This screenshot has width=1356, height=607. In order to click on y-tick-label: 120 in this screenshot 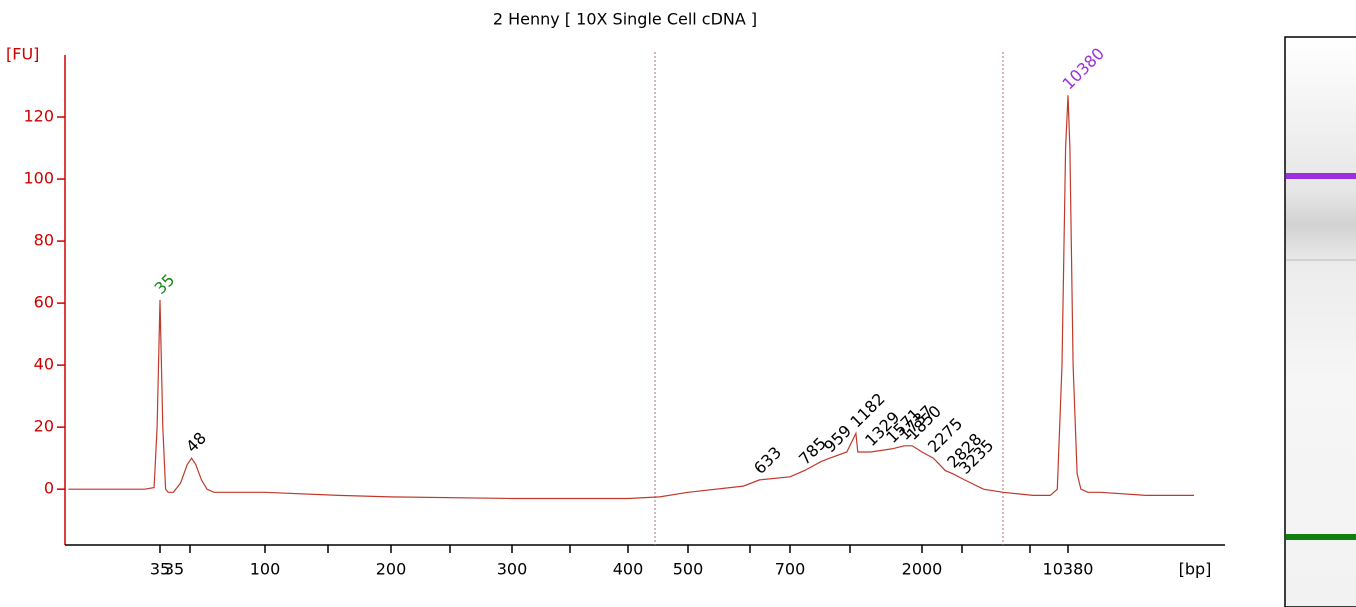, I will do `click(38, 116)`.